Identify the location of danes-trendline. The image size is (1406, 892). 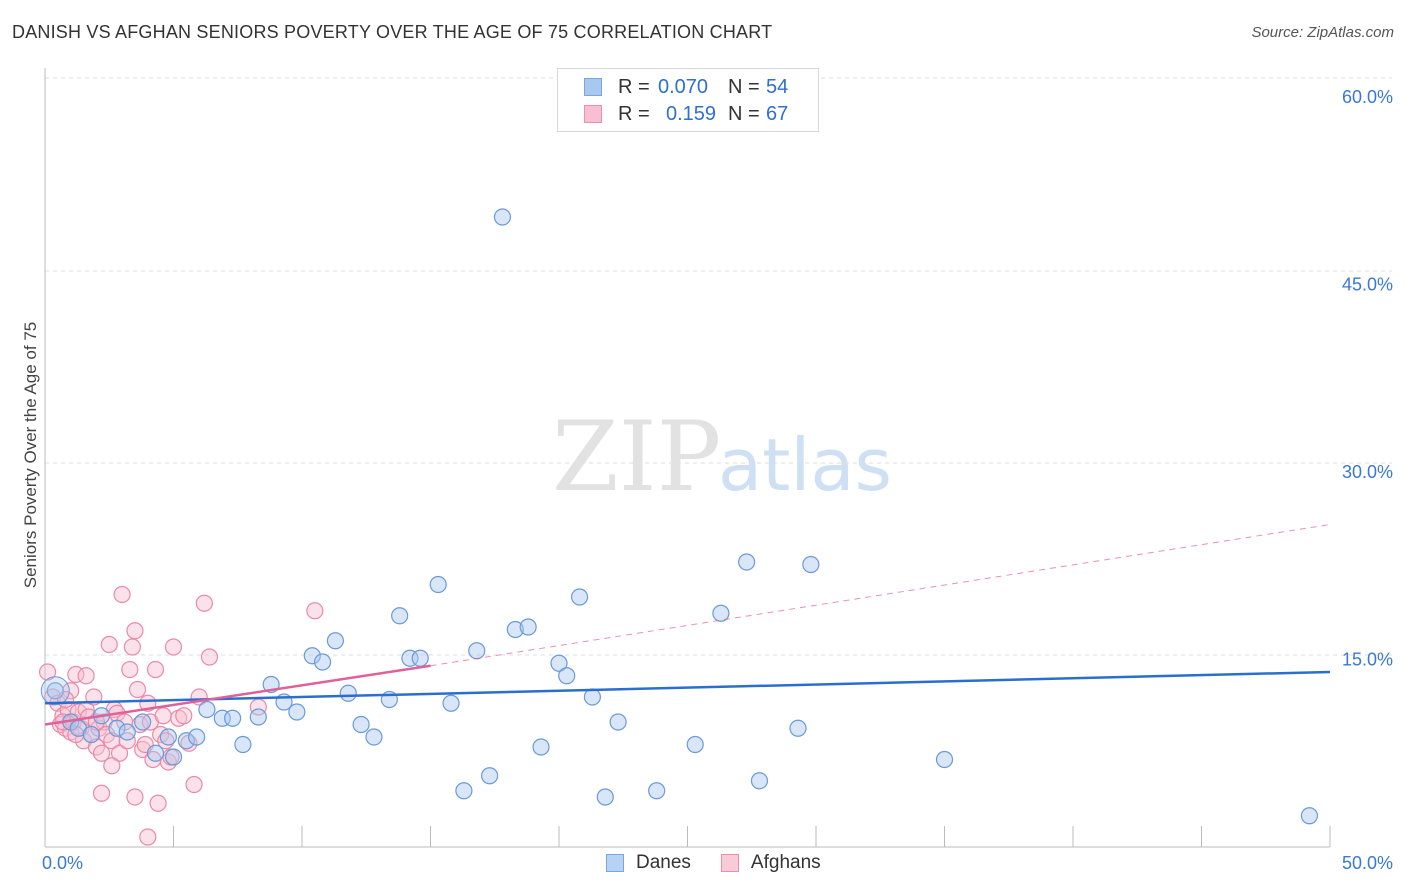
(687, 687).